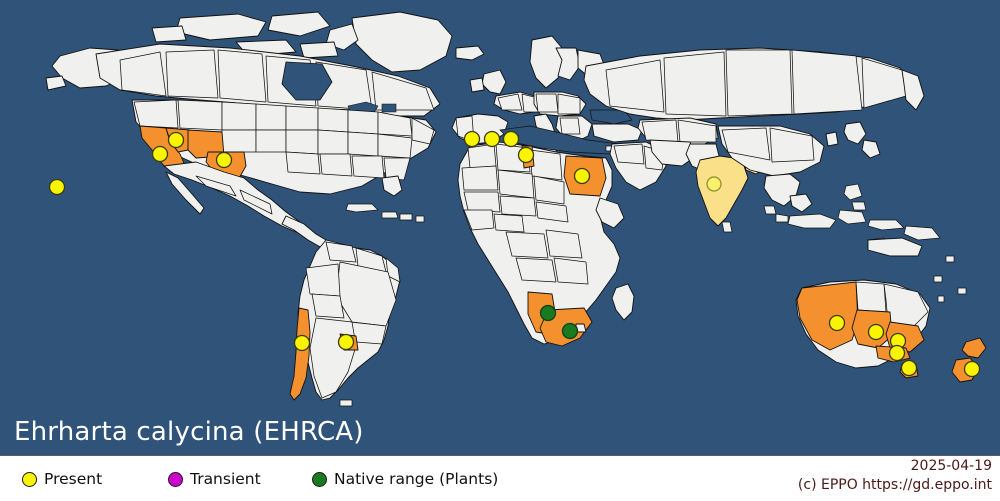 This screenshot has width=1000, height=501. Describe the element at coordinates (894, 485) in the screenshot. I see `copyright-text: (c) EPPO https://gd.eppo.int` at that location.